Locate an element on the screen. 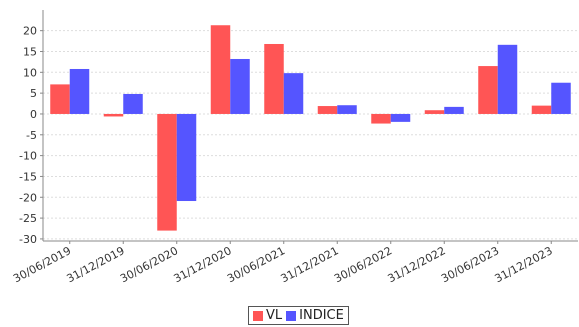 Image resolution: width=579 pixels, height=327 pixels. legend-label-indice: INDICE is located at coordinates (321, 315).